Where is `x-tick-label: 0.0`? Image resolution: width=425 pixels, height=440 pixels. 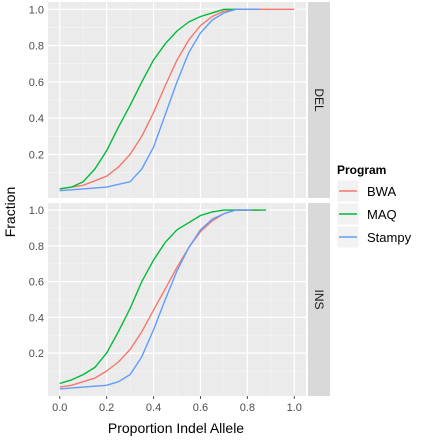 x-tick-label: 0.0 is located at coordinates (59, 408).